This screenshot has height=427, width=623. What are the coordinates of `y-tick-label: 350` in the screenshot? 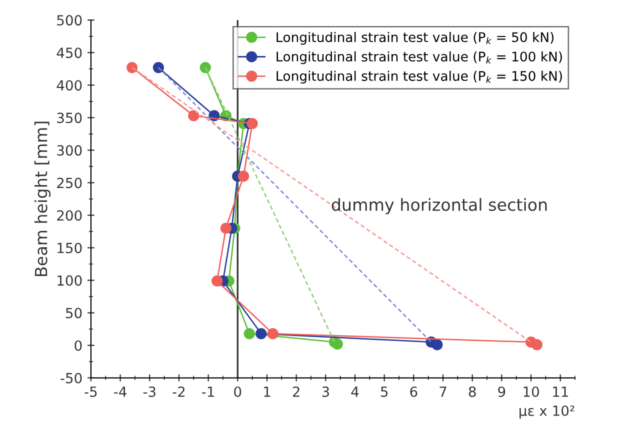 It's located at (69, 118).